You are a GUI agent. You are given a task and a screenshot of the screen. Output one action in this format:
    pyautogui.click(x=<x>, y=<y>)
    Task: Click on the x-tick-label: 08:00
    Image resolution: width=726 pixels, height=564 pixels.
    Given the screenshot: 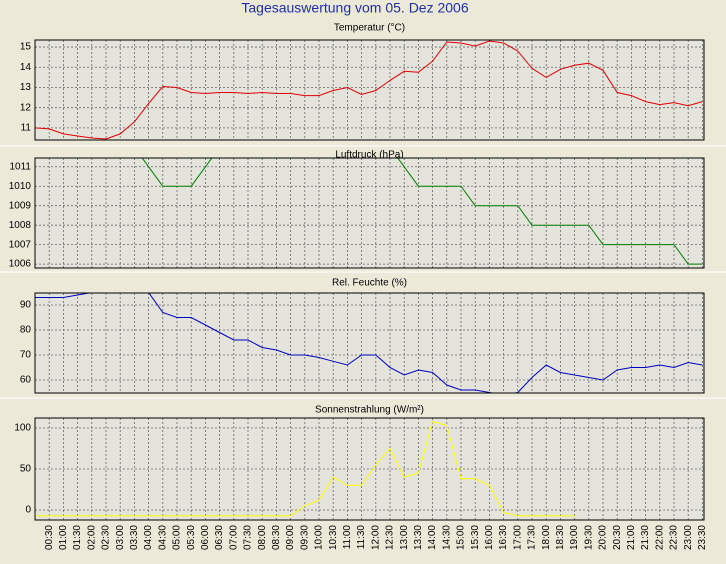 What is the action you would take?
    pyautogui.click(x=262, y=537)
    